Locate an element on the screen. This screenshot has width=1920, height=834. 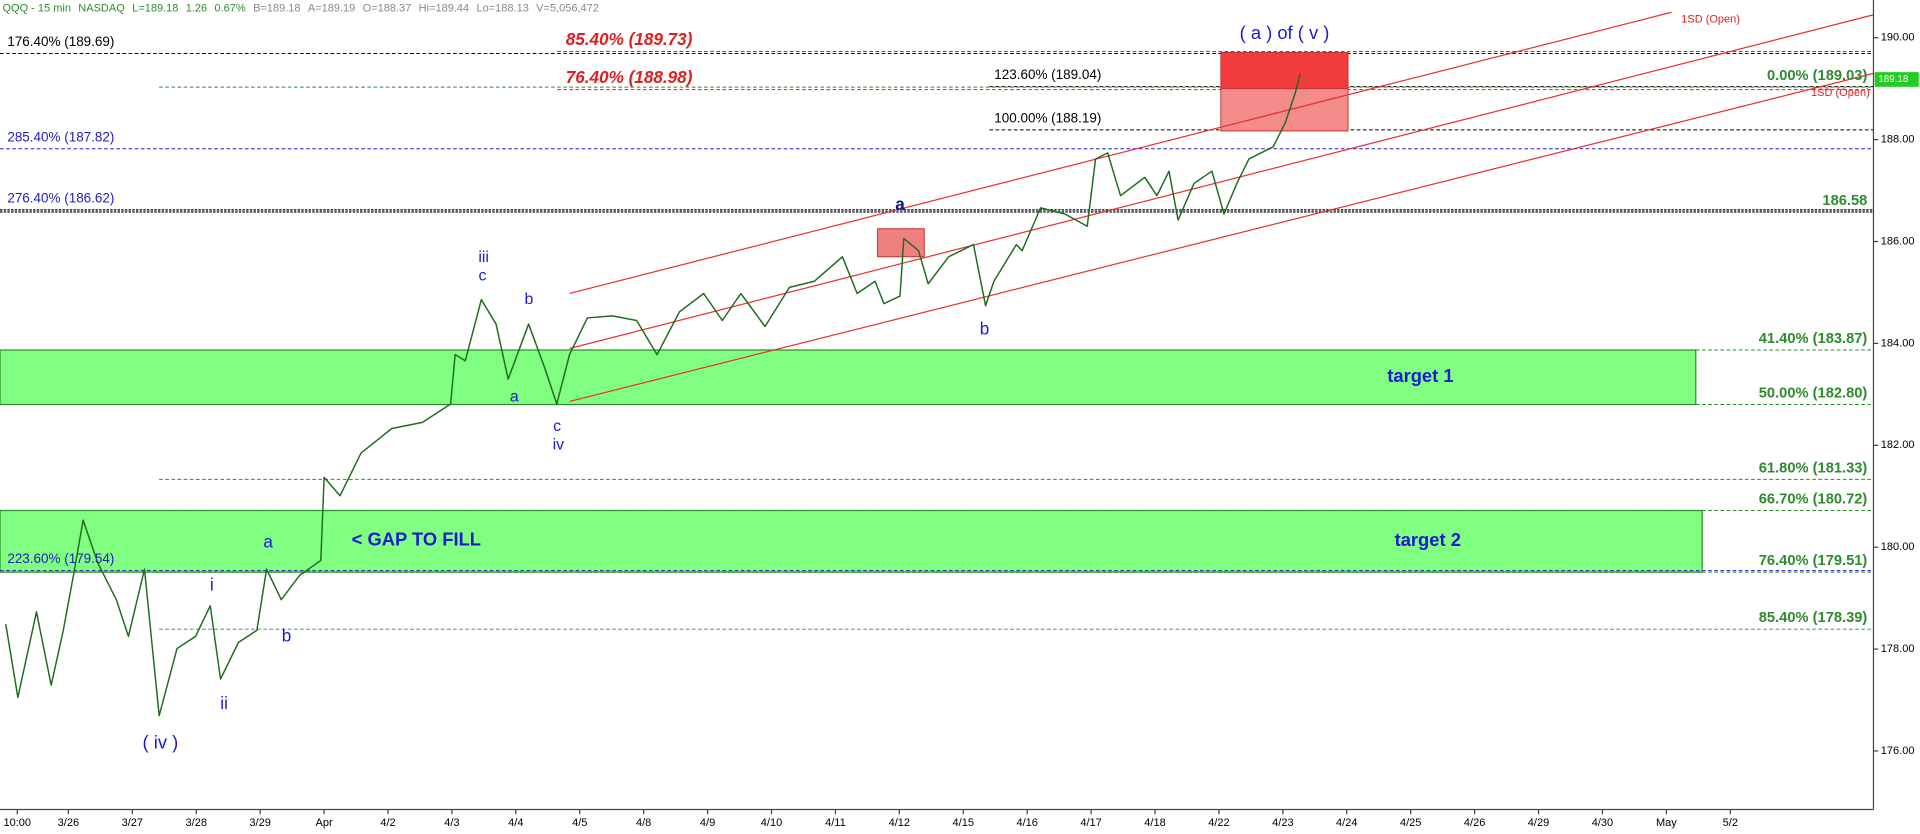
x-tick-label: 3/26 is located at coordinates (68, 823).